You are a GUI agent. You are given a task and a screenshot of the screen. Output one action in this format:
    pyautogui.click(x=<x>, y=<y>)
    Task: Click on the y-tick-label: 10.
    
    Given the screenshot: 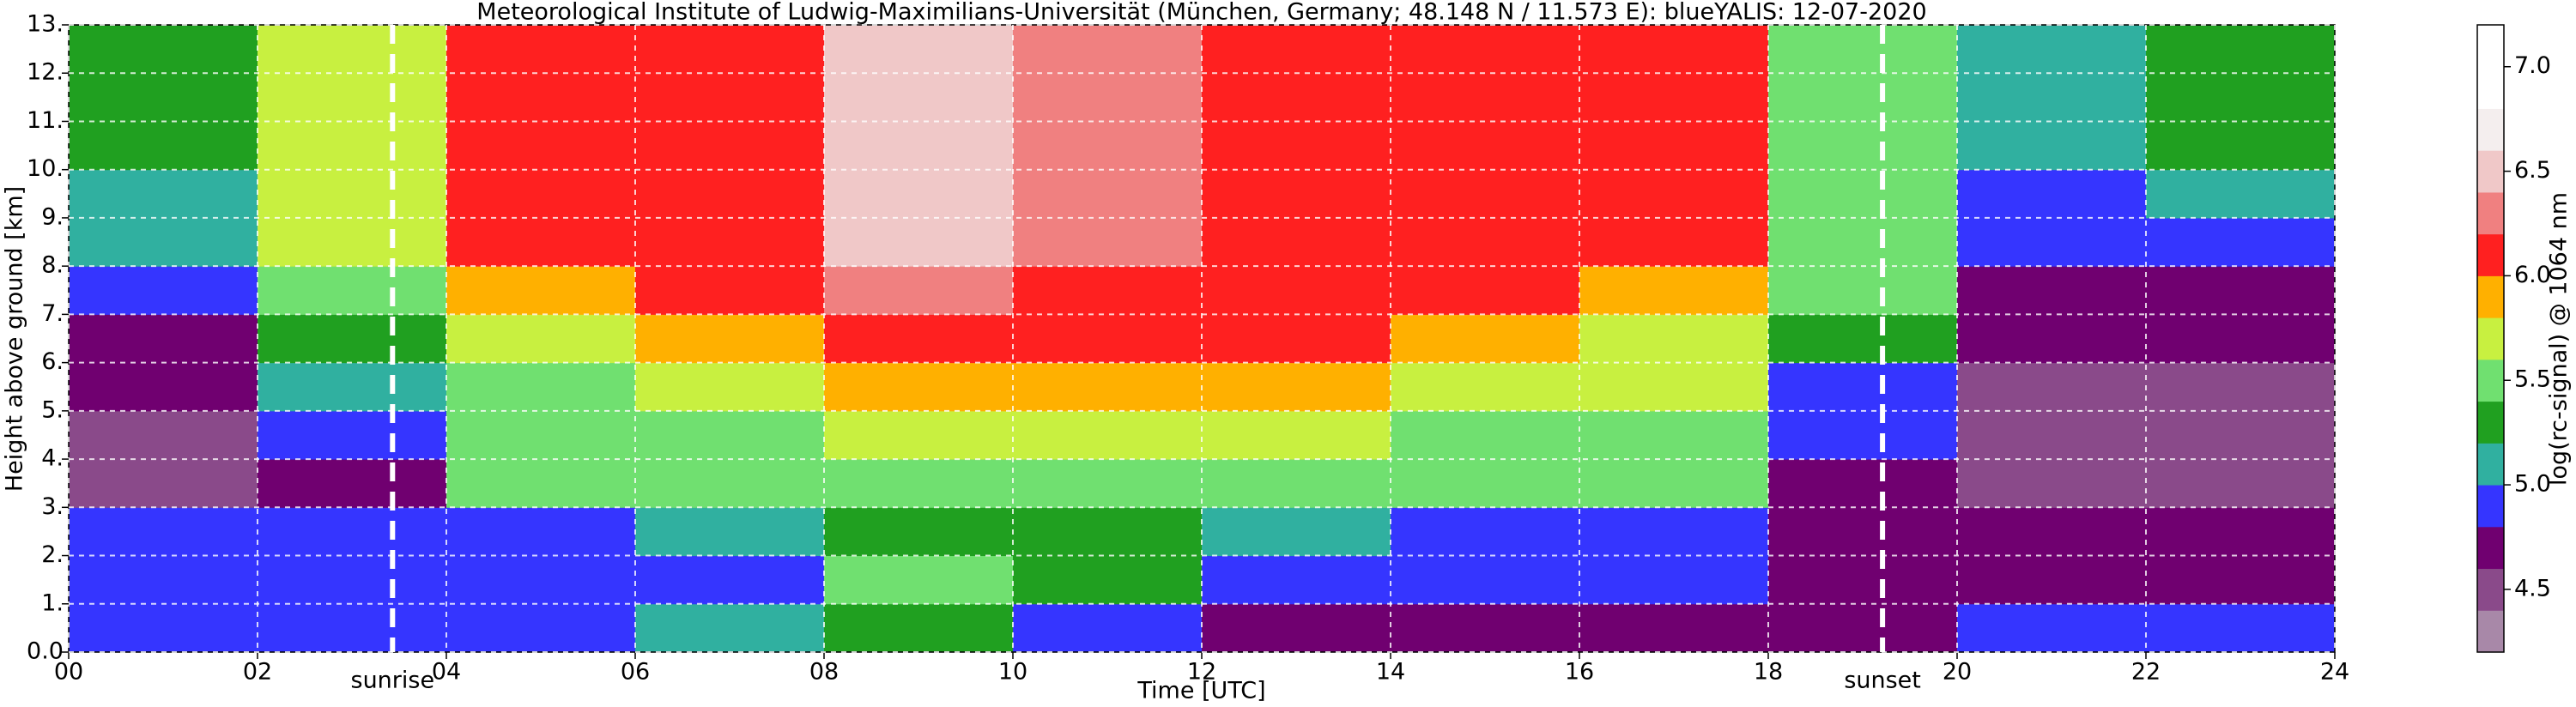 What is the action you would take?
    pyautogui.click(x=45, y=169)
    